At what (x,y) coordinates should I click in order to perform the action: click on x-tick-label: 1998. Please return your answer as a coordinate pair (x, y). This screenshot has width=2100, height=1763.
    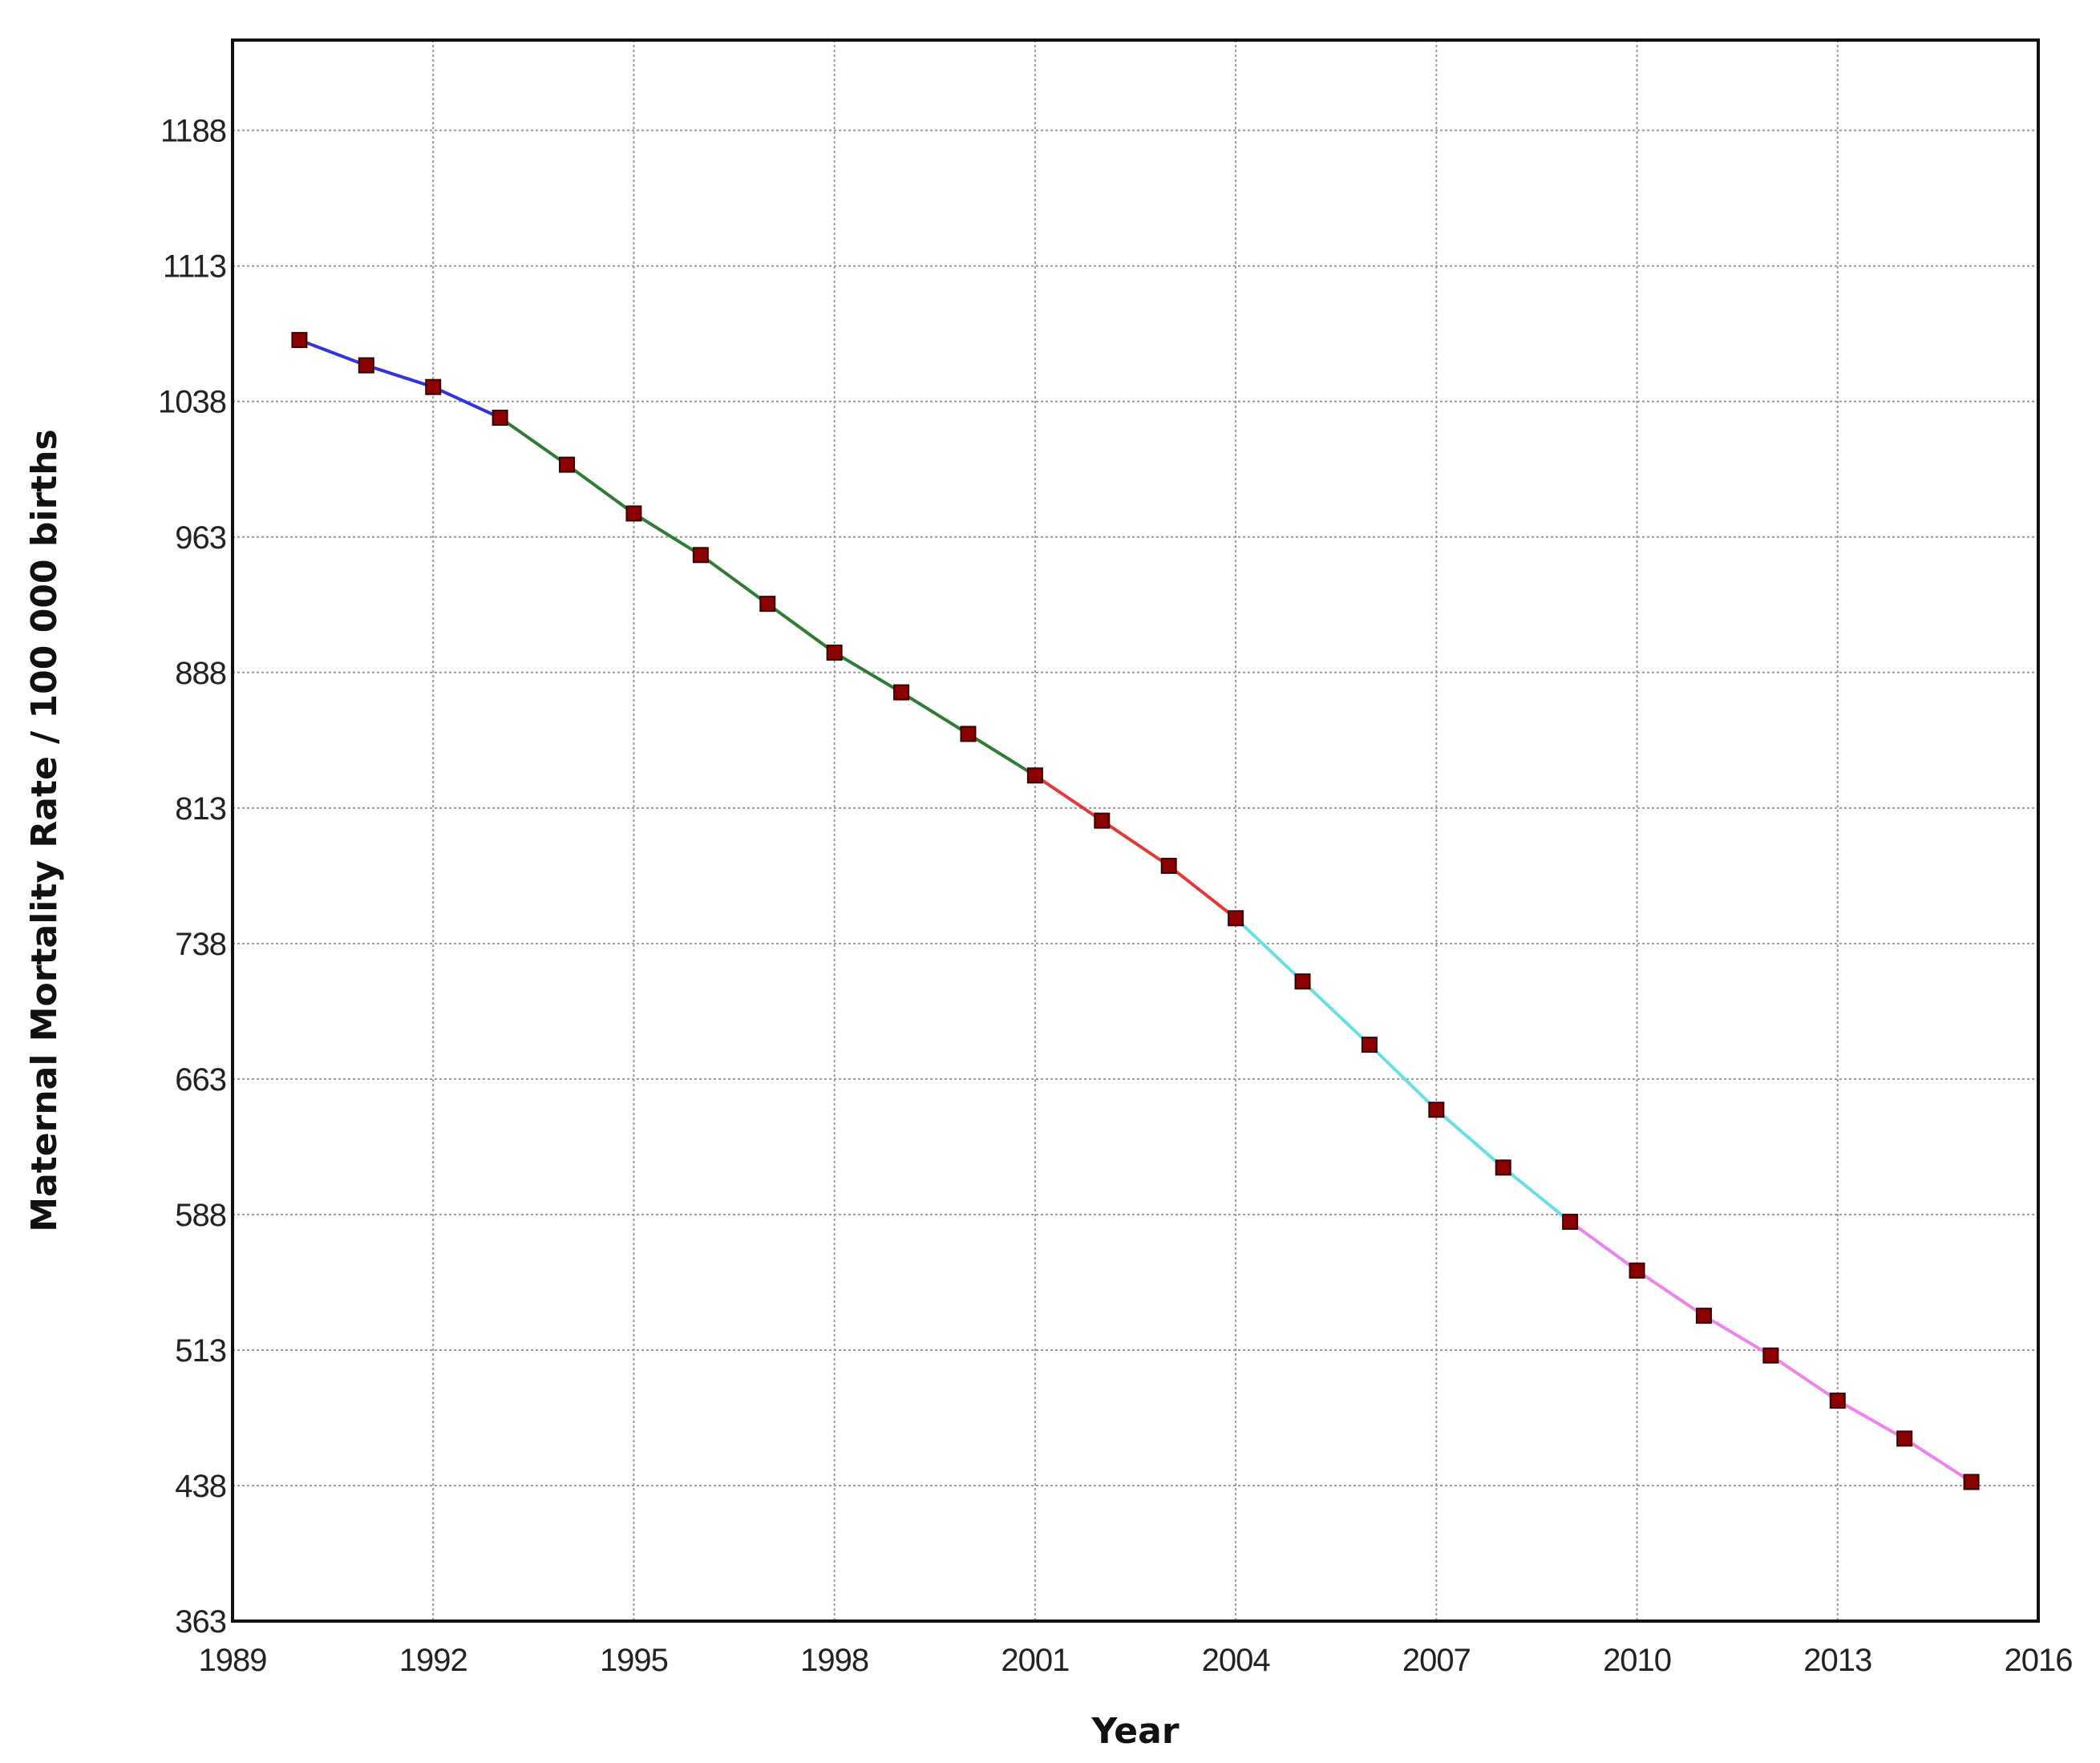
    Looking at the image, I should click on (834, 1660).